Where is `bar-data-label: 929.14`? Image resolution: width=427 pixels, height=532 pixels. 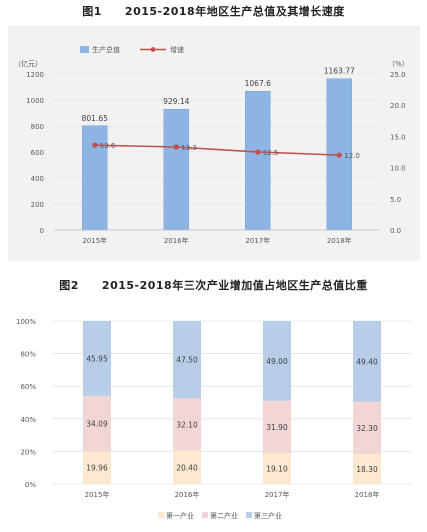
bar-data-label: 929.14 is located at coordinates (176, 101).